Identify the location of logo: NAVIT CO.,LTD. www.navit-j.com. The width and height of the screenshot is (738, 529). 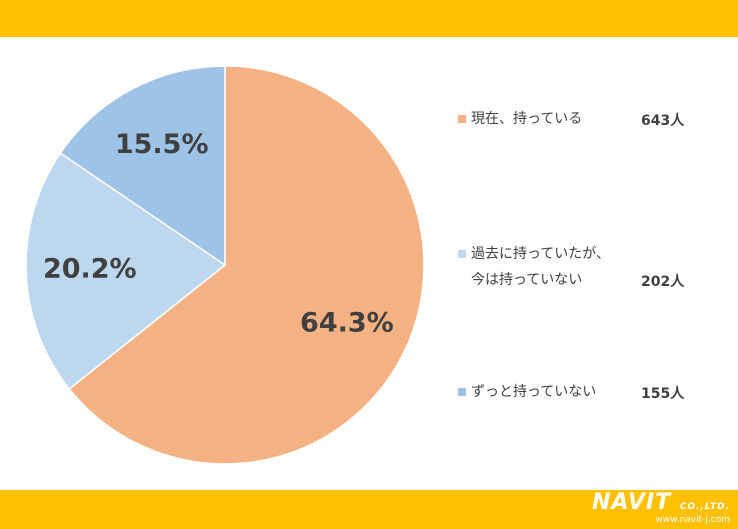
(661, 507).